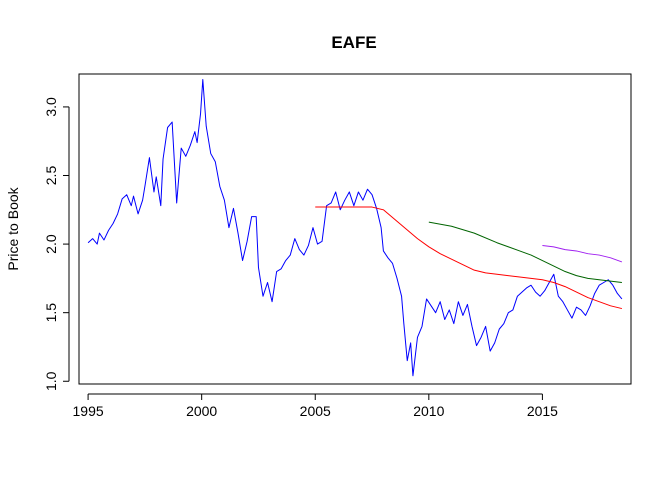 Image resolution: width=672 pixels, height=480 pixels. What do you see at coordinates (428, 411) in the screenshot?
I see `x-tick-label-2010: 2010` at bounding box center [428, 411].